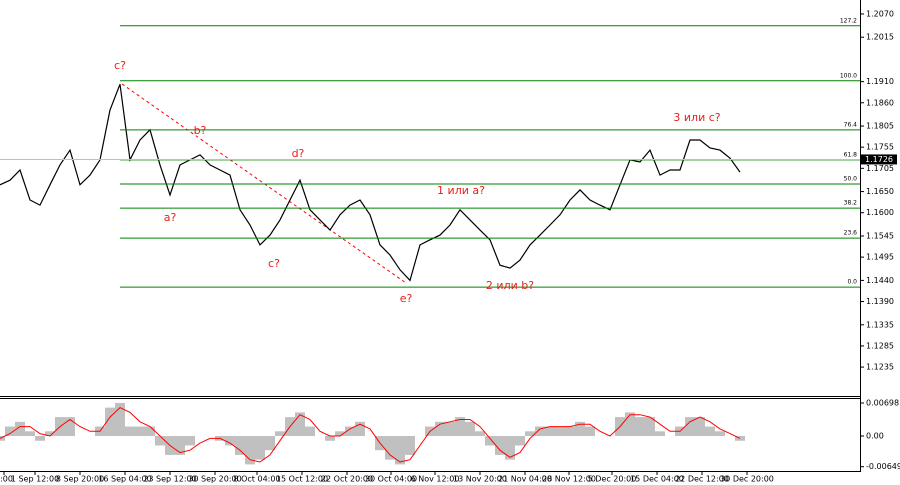 The width and height of the screenshot is (900, 485). I want to click on y-tick-label: 1.1805, so click(880, 126).